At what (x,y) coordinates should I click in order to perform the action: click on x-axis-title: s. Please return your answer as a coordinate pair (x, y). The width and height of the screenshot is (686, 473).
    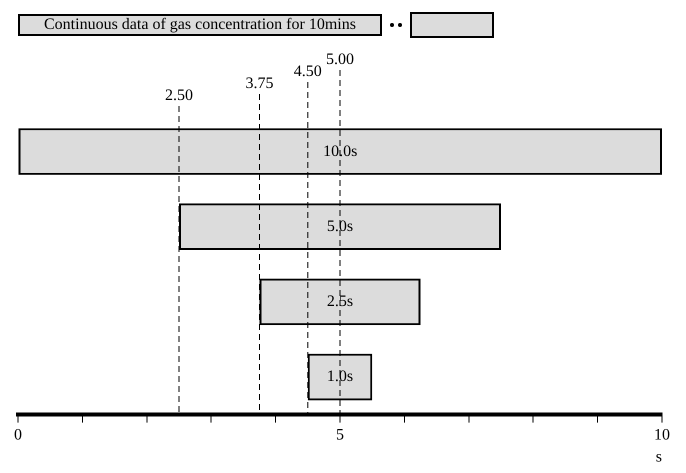
    Looking at the image, I should click on (659, 457).